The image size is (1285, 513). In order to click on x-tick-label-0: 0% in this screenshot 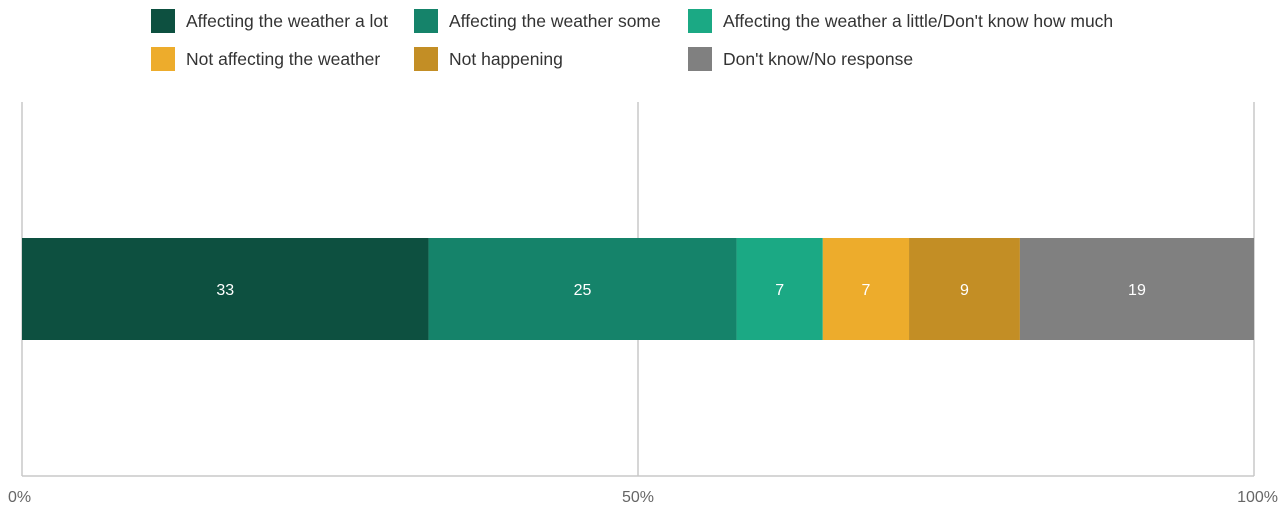, I will do `click(19, 497)`.